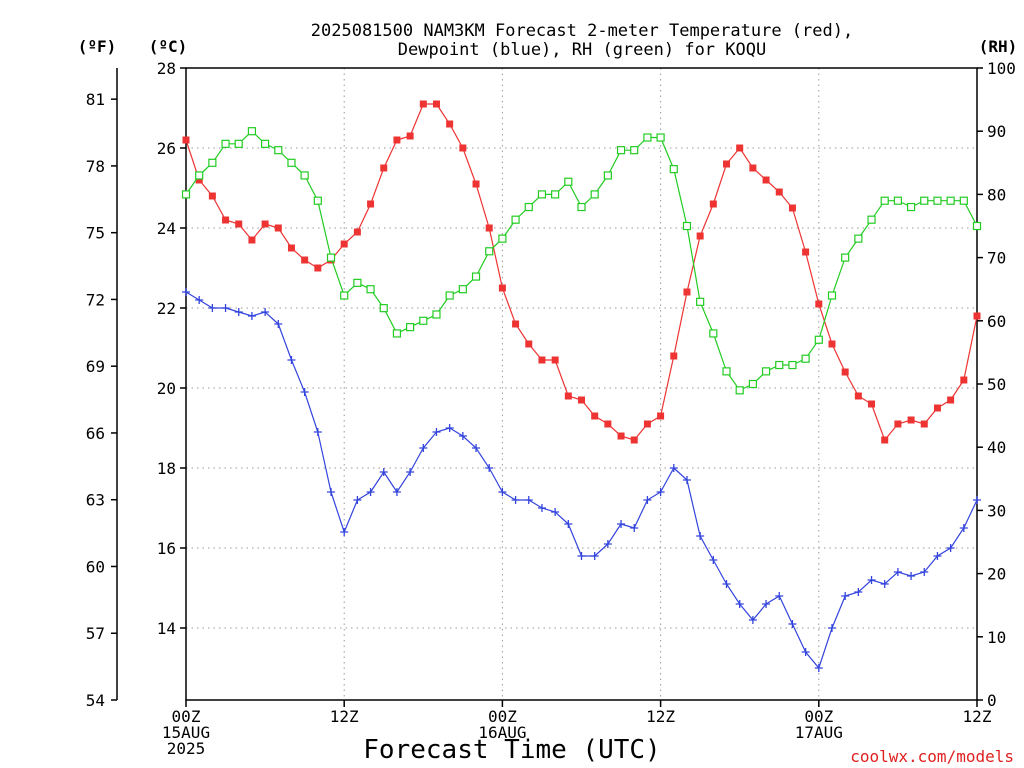 The image size is (1024, 768). Describe the element at coordinates (511, 750) in the screenshot. I see `x-axis-title: Forecast Time (UTC)` at that location.